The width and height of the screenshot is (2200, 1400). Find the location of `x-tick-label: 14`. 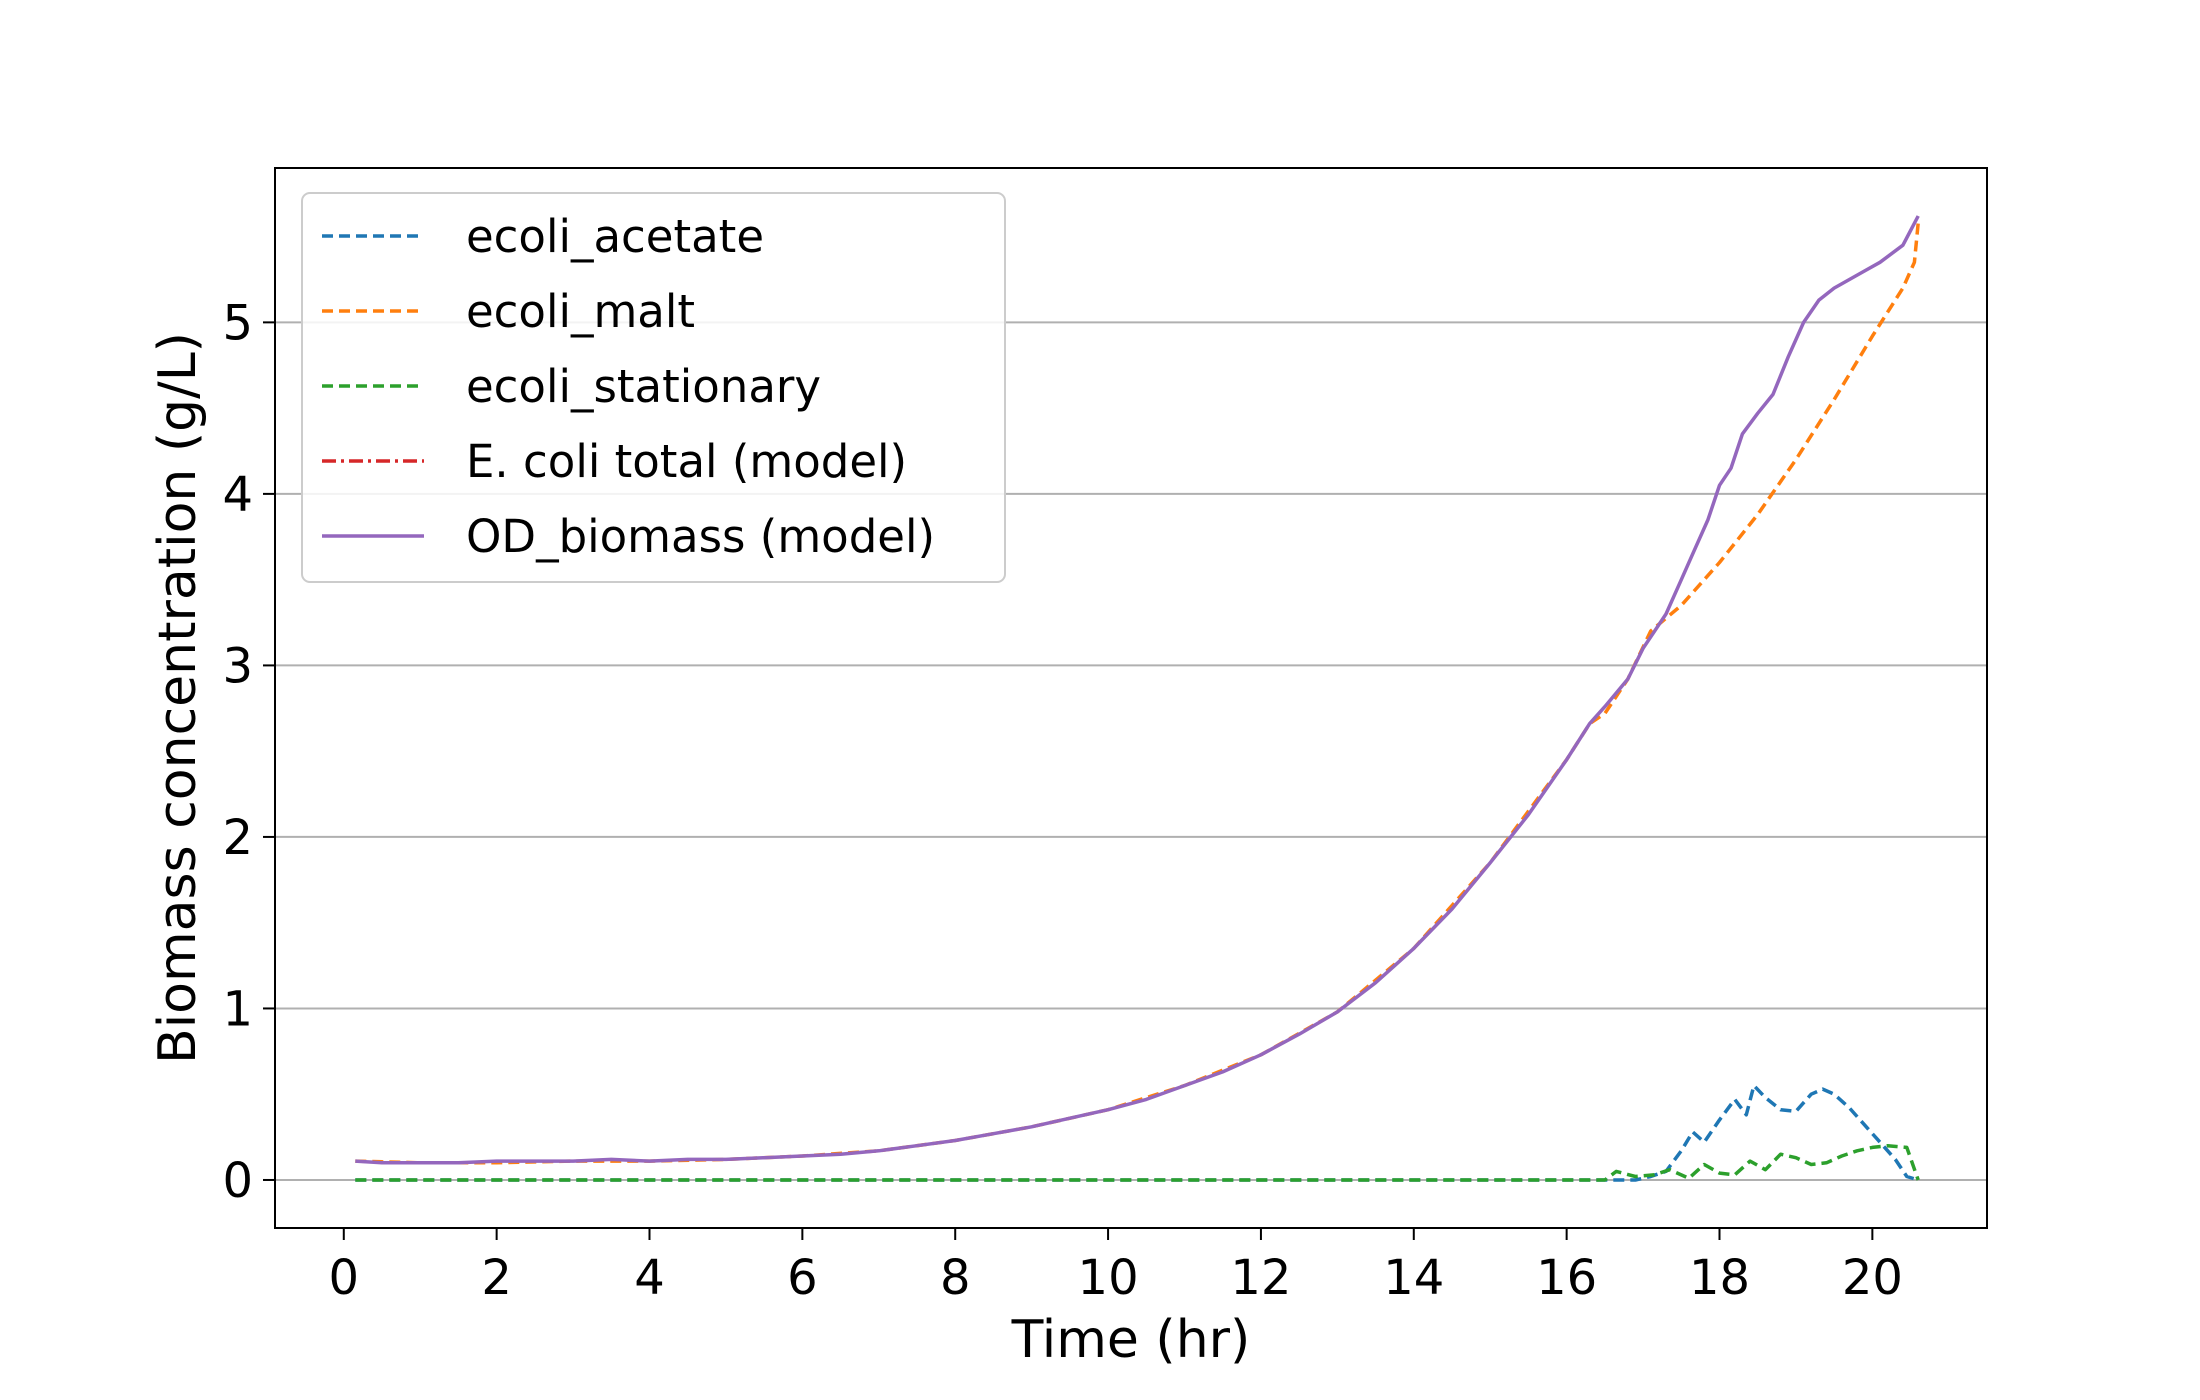

x-tick-label: 14 is located at coordinates (1413, 1278).